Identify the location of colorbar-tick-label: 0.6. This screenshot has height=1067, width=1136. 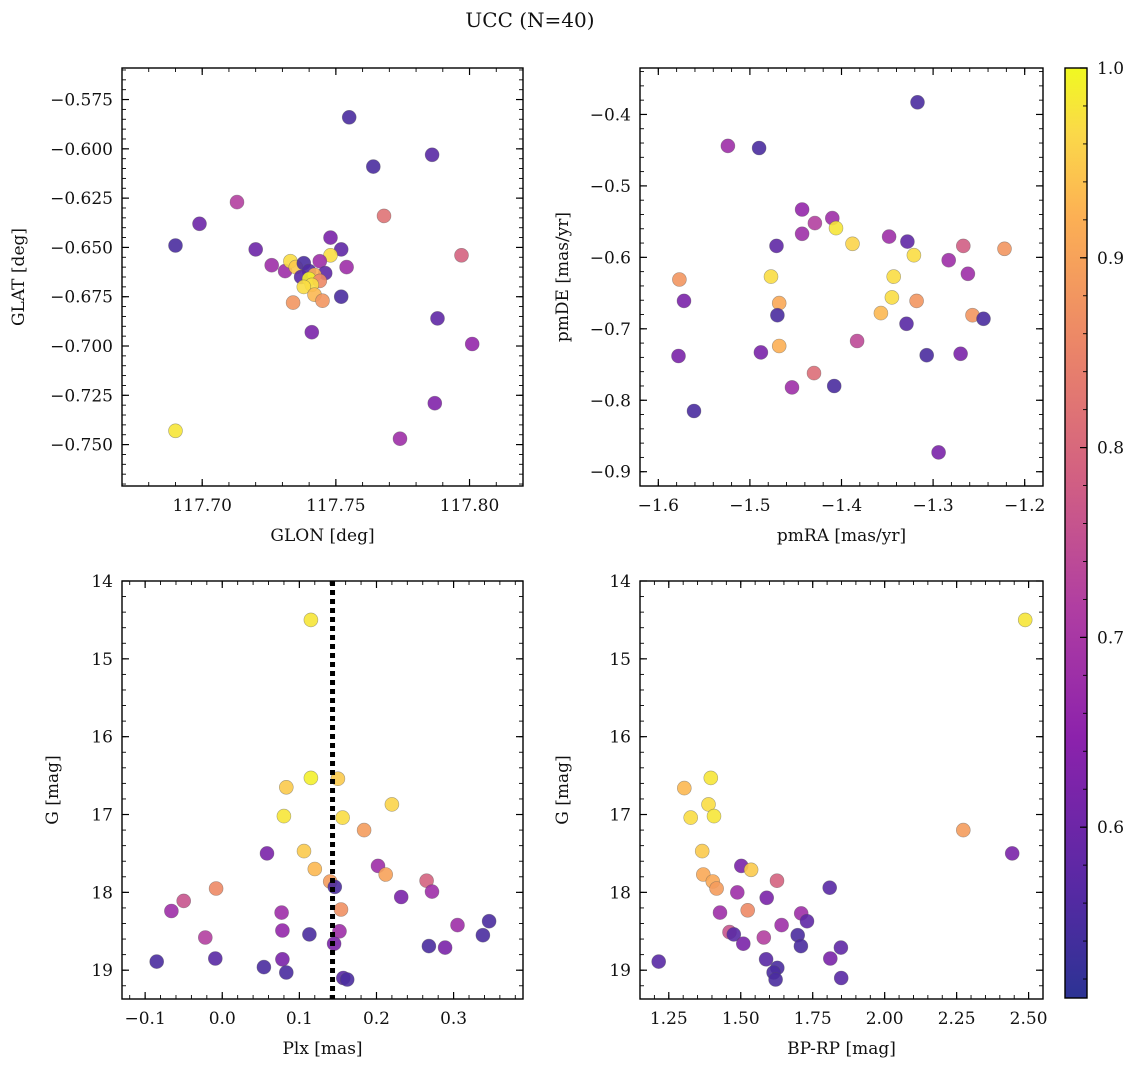
(1110, 828).